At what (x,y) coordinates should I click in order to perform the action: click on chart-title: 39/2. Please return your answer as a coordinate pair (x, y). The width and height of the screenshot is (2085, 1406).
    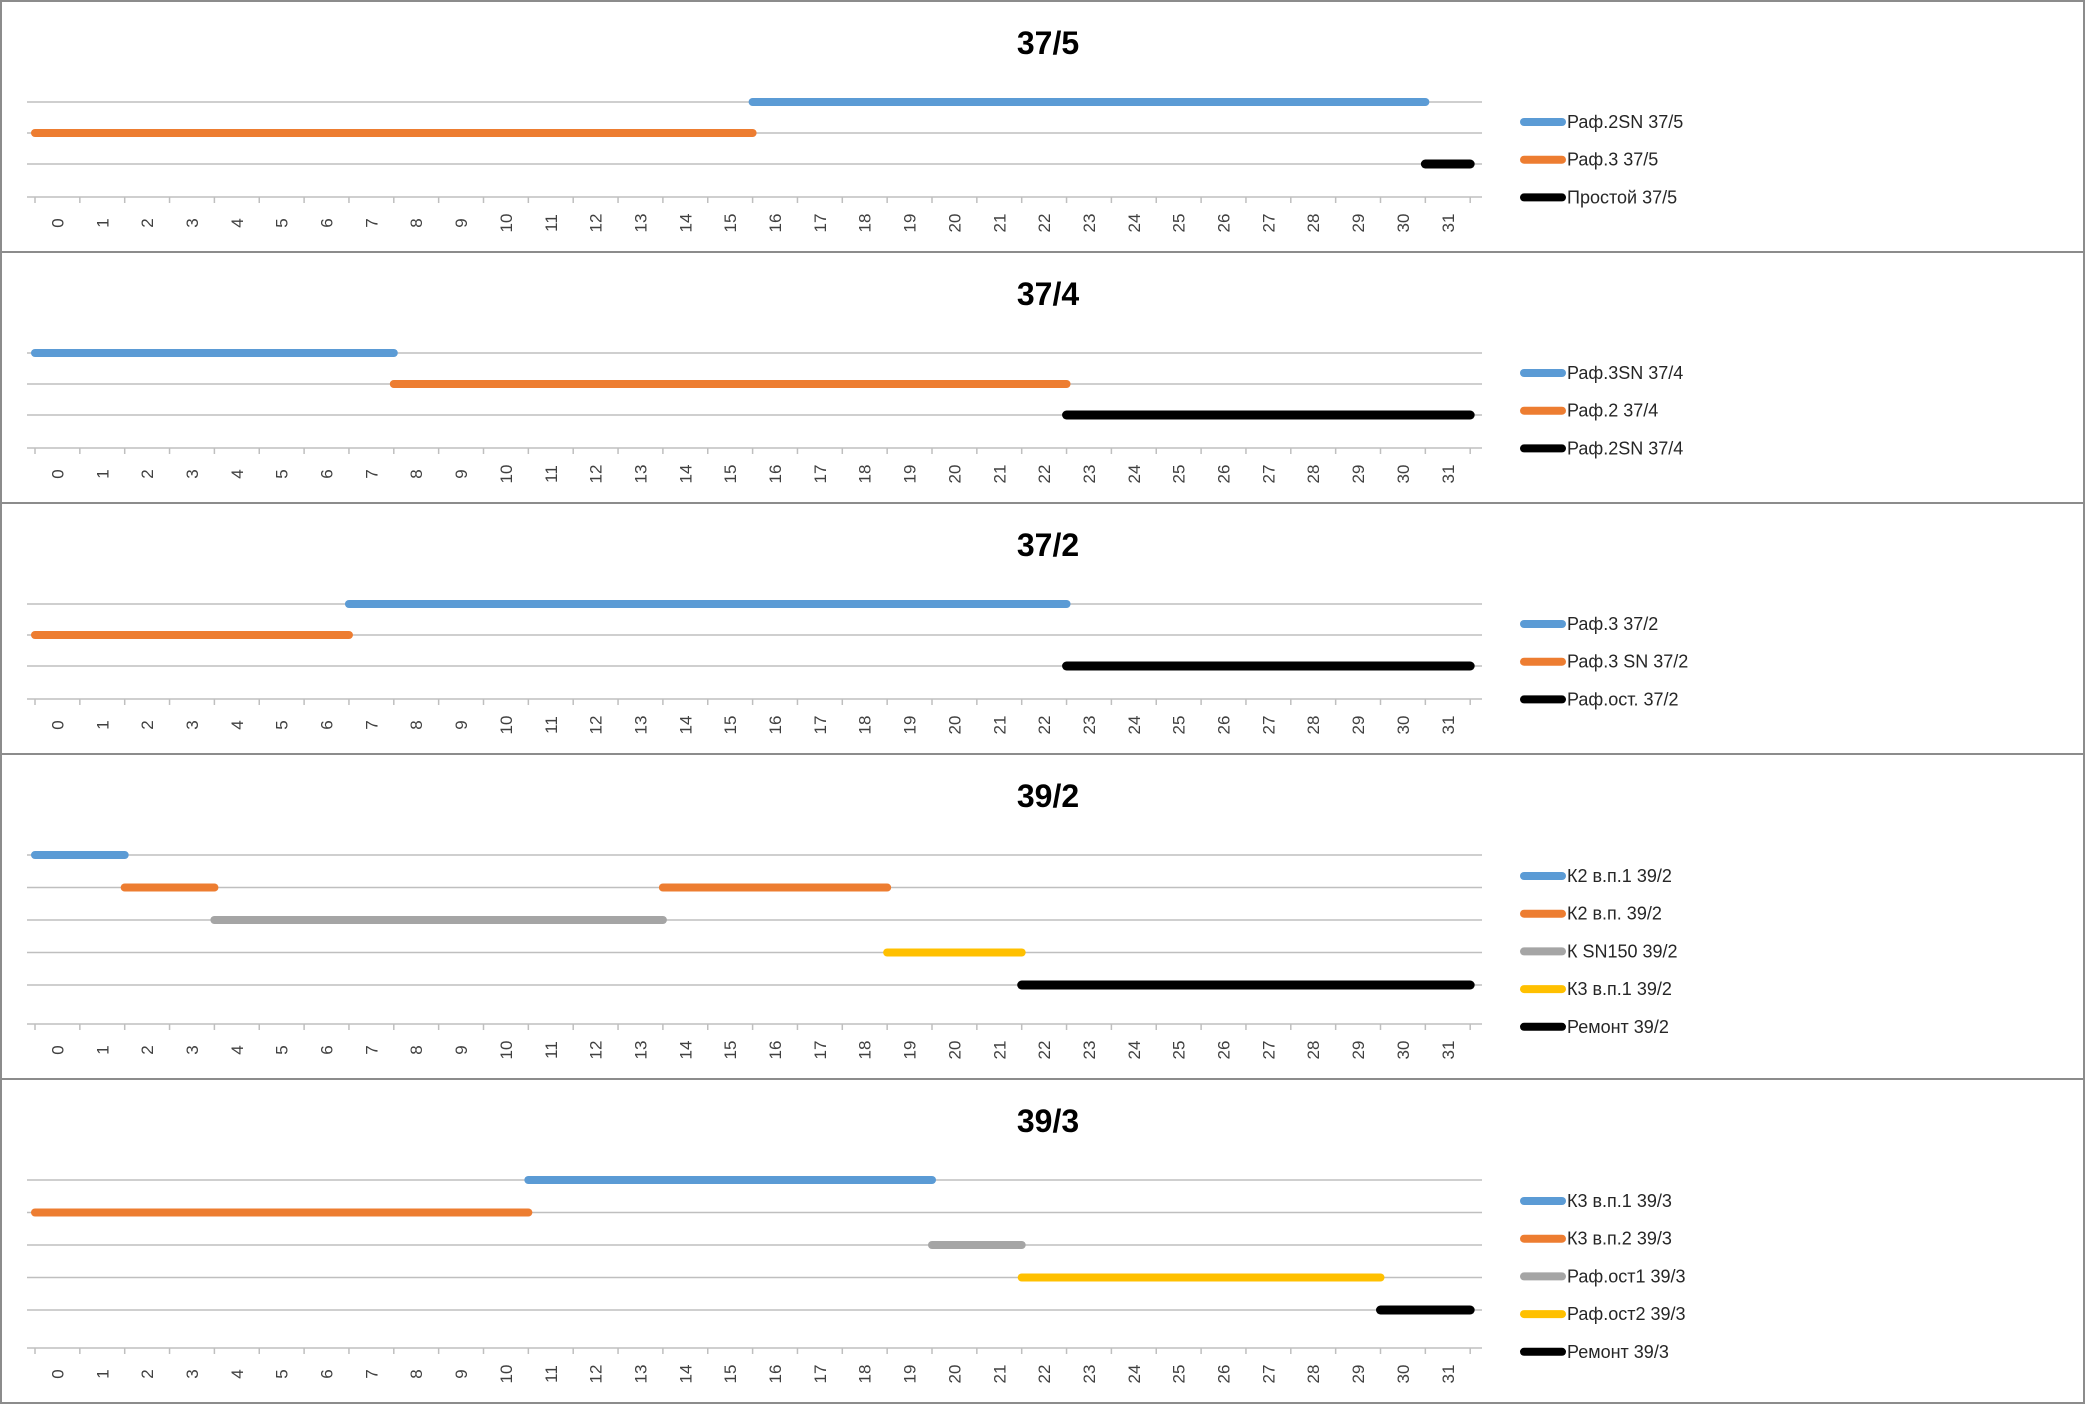
    Looking at the image, I should click on (1048, 796).